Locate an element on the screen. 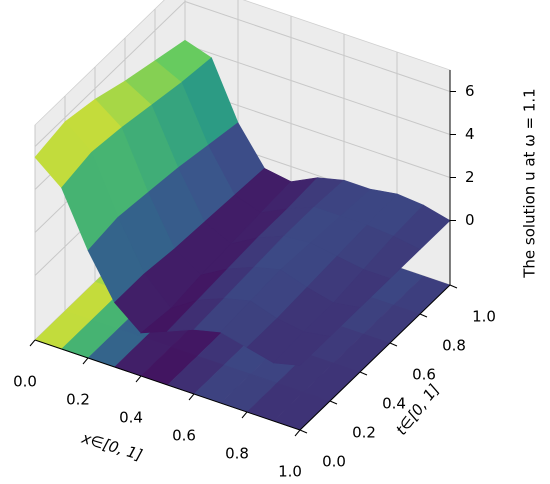 The image size is (550, 484). z-tick-label: 2 is located at coordinates (470, 177).